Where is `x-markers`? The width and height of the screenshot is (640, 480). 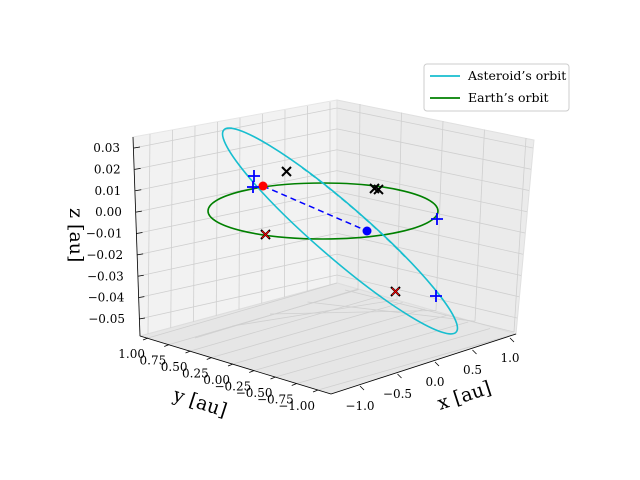
x-markers is located at coordinates (330, 231).